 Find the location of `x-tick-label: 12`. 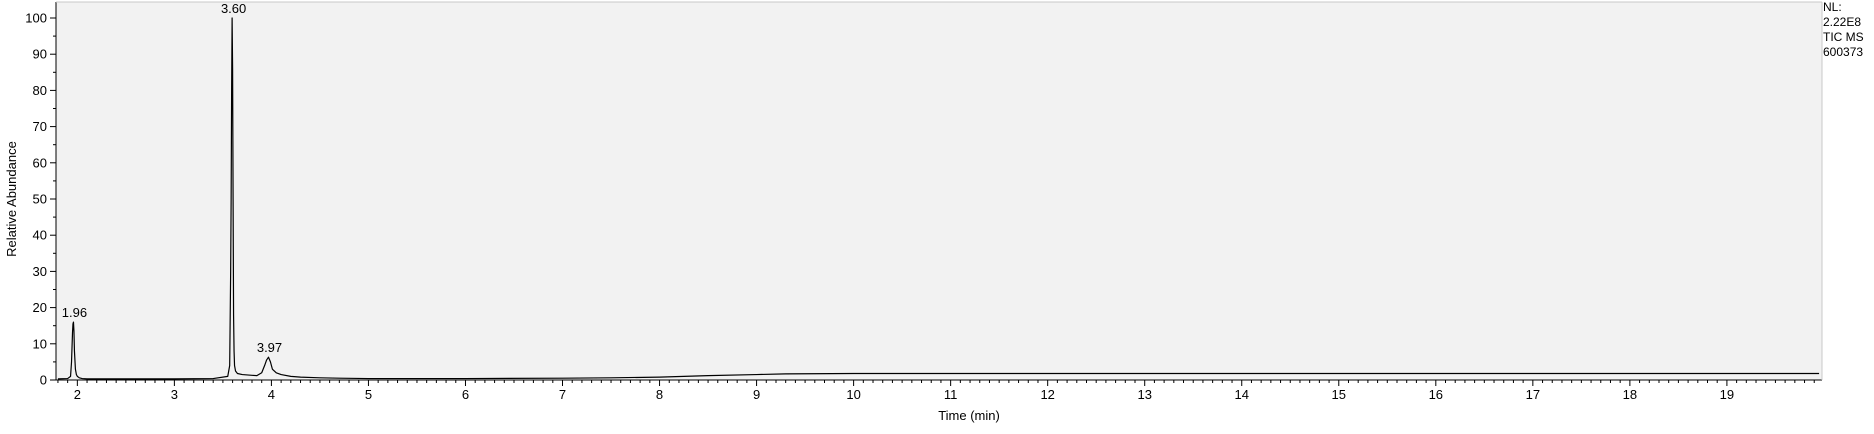

x-tick-label: 12 is located at coordinates (1047, 394).